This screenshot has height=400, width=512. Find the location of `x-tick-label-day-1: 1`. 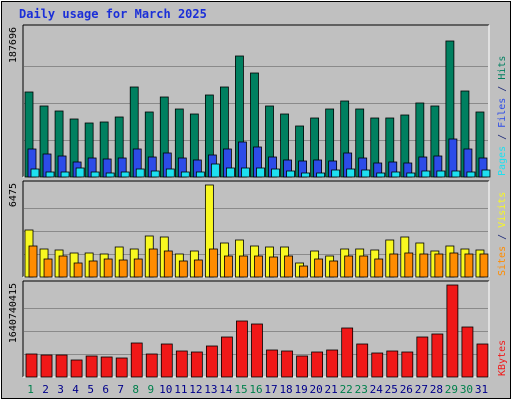

x-tick-label-day-1: 1 is located at coordinates (30, 389).